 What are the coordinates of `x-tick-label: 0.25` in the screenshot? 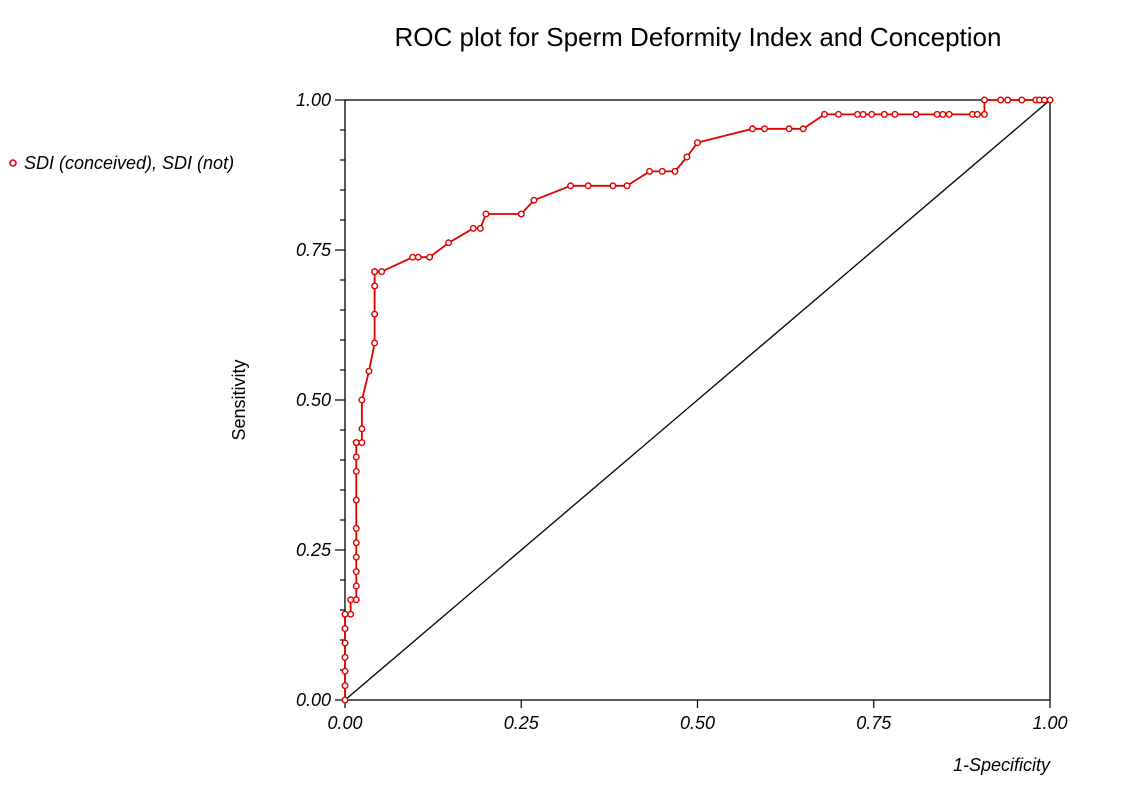 It's located at (522, 723).